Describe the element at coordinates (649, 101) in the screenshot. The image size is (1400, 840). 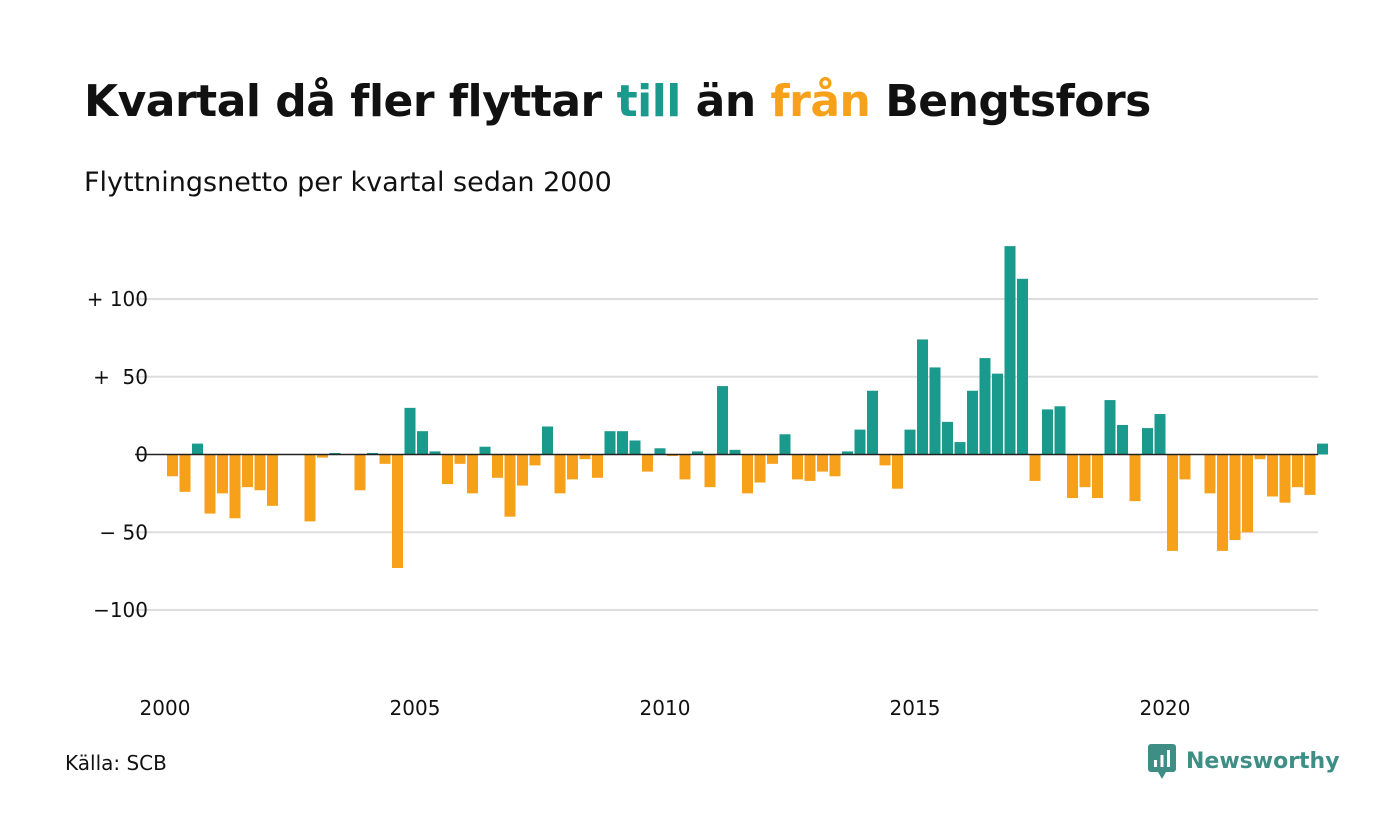
I see `title-highlight-till: till` at that location.